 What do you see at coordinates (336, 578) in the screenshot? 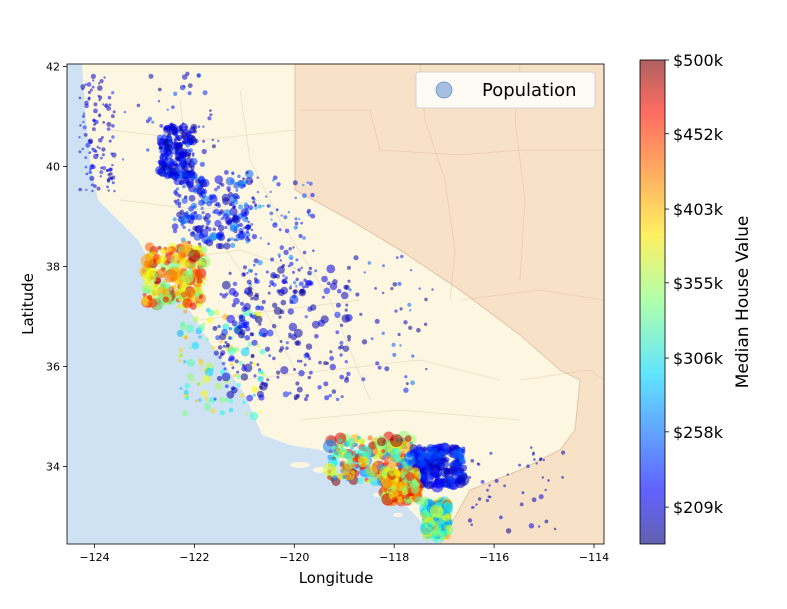
I see `x-axis-label: Longitude` at bounding box center [336, 578].